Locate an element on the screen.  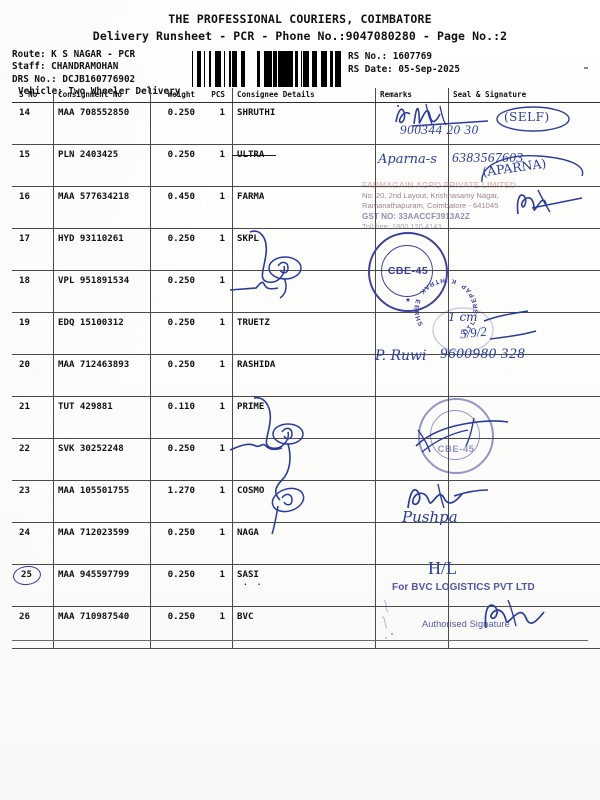
cell-sno: 15 is located at coordinates (33, 165).